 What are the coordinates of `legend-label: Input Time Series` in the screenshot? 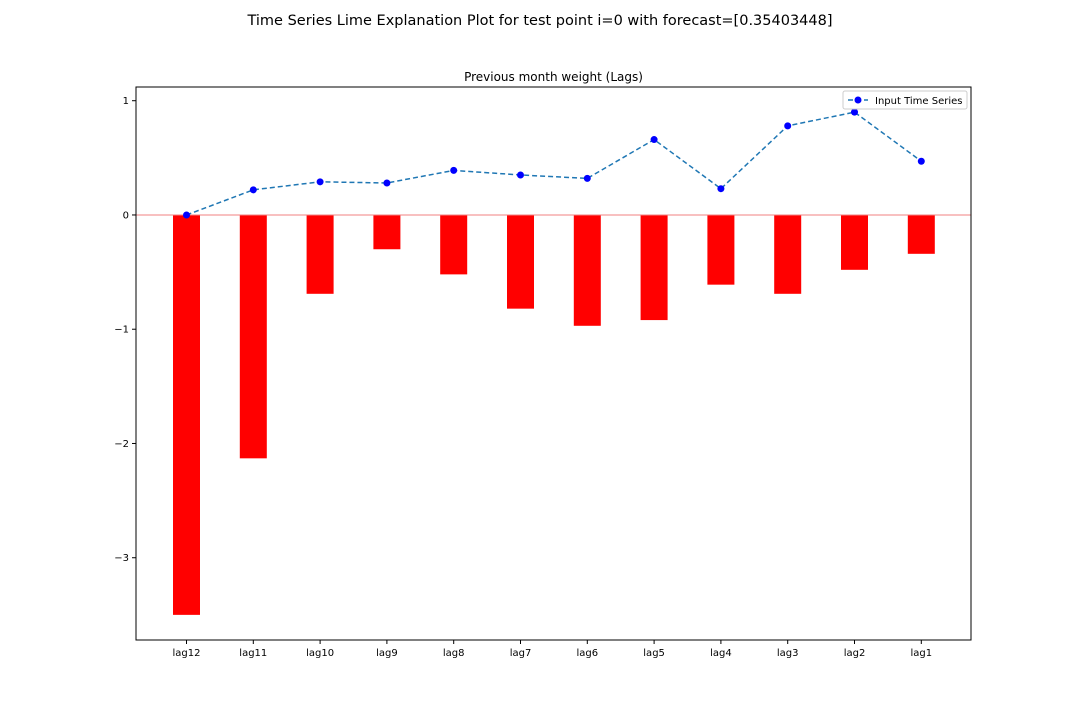 It's located at (918, 101).